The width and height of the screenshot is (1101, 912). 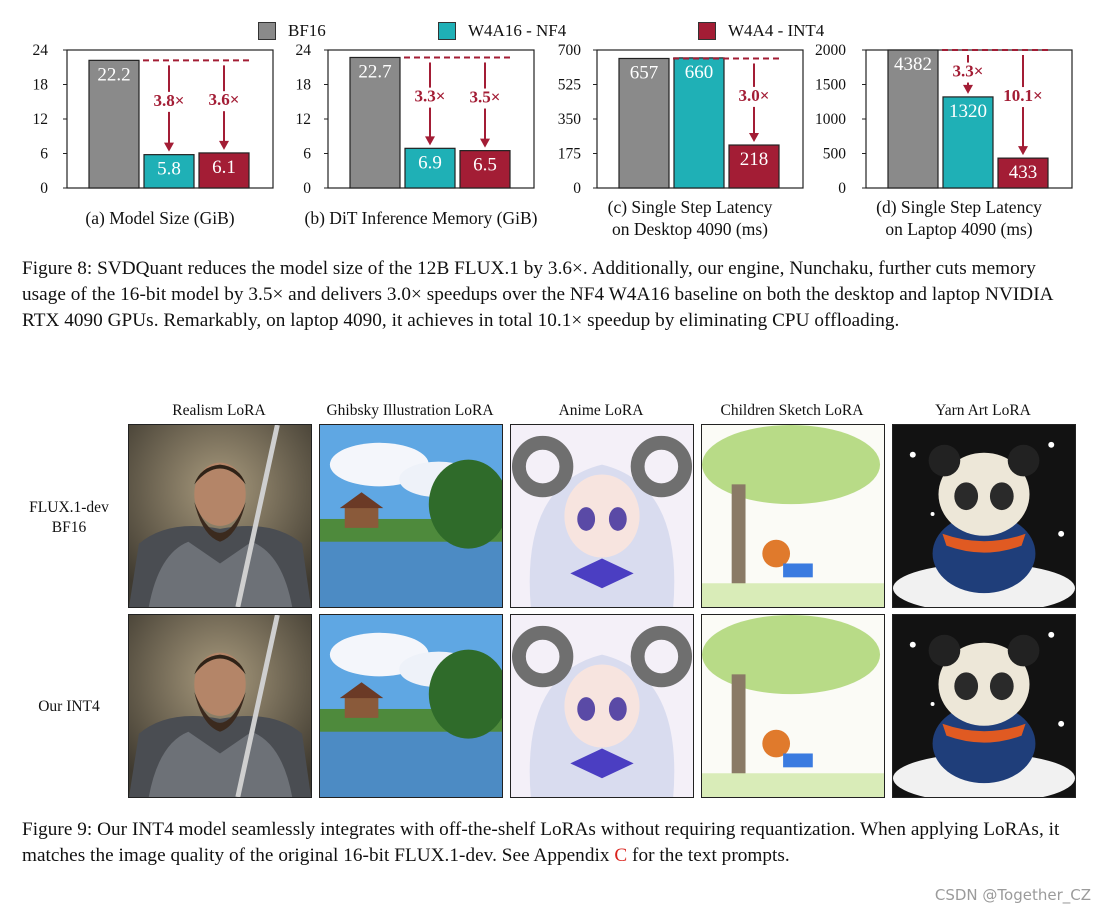 I want to click on bar-value-label: 433, so click(x=1023, y=172).